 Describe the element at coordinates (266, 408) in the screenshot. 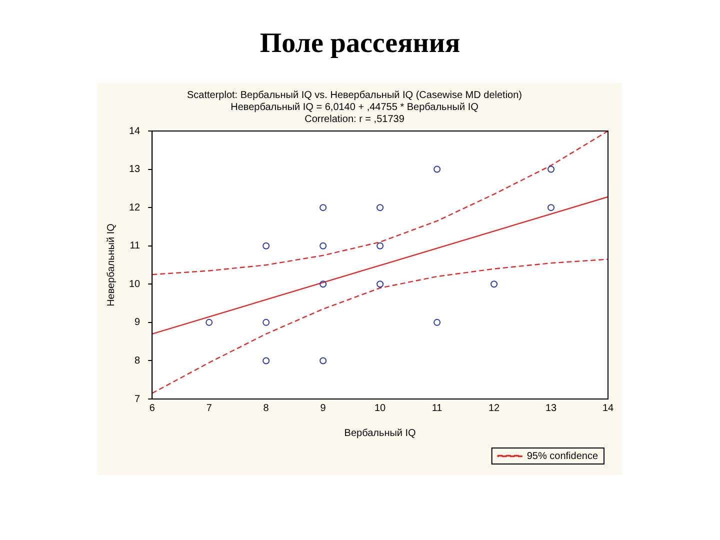

I see `x-tick-label: 8` at that location.